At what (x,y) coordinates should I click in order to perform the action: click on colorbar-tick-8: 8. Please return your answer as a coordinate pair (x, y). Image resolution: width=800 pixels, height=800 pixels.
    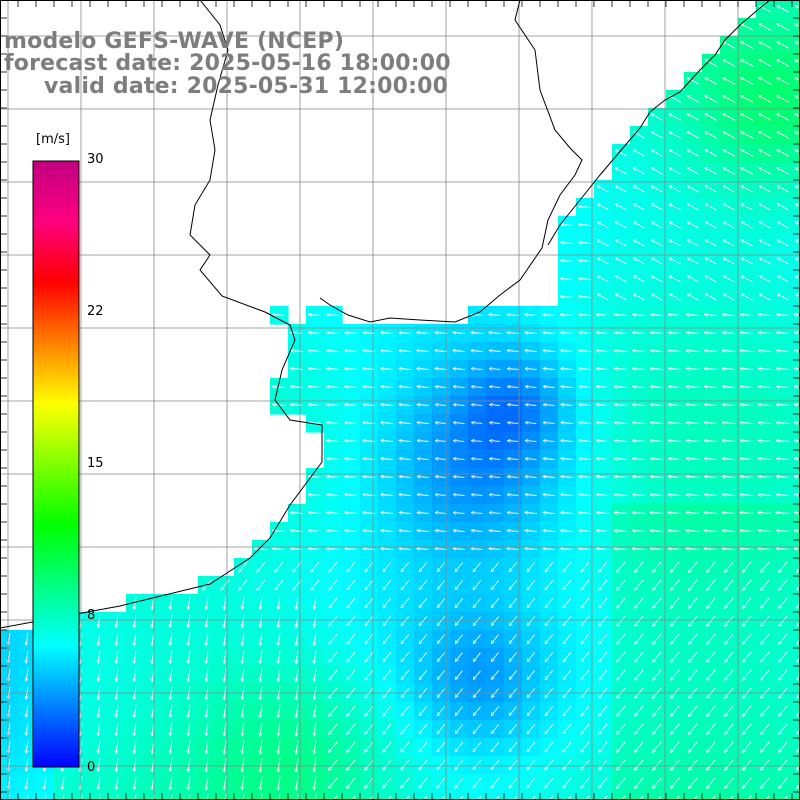
    Looking at the image, I should click on (91, 615).